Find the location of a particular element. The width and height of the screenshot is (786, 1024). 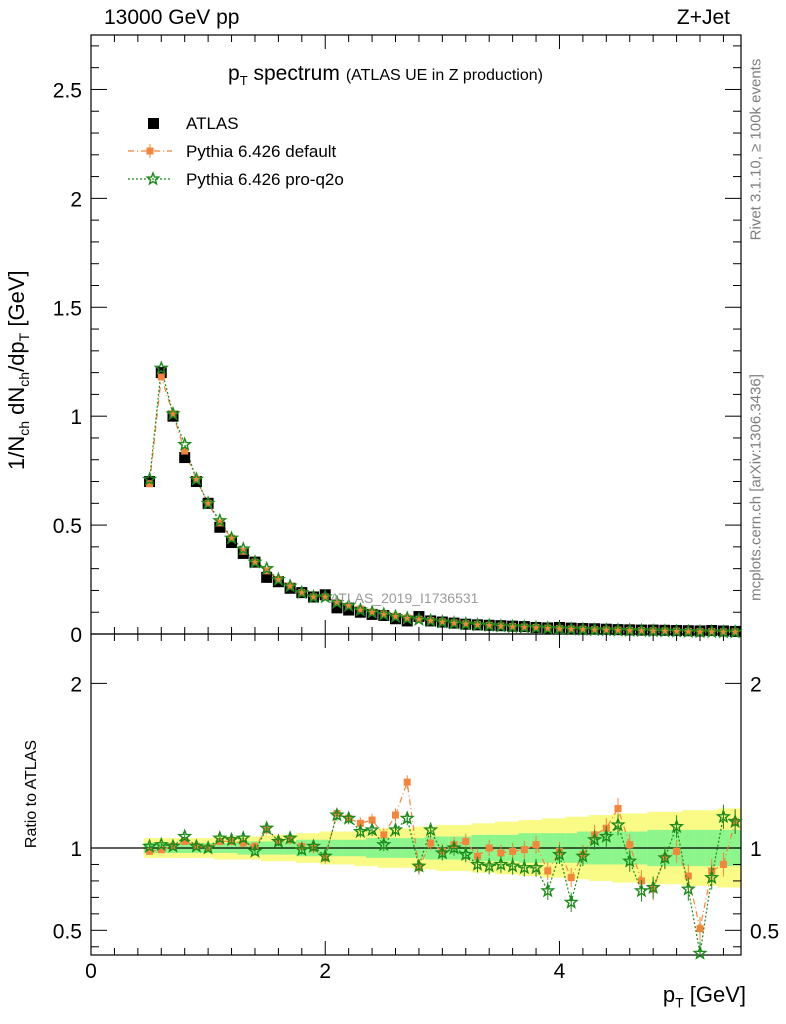

mcplots-reference-label: mcplots.cern.ch [arXiv:1306.3436] is located at coordinates (756, 487).